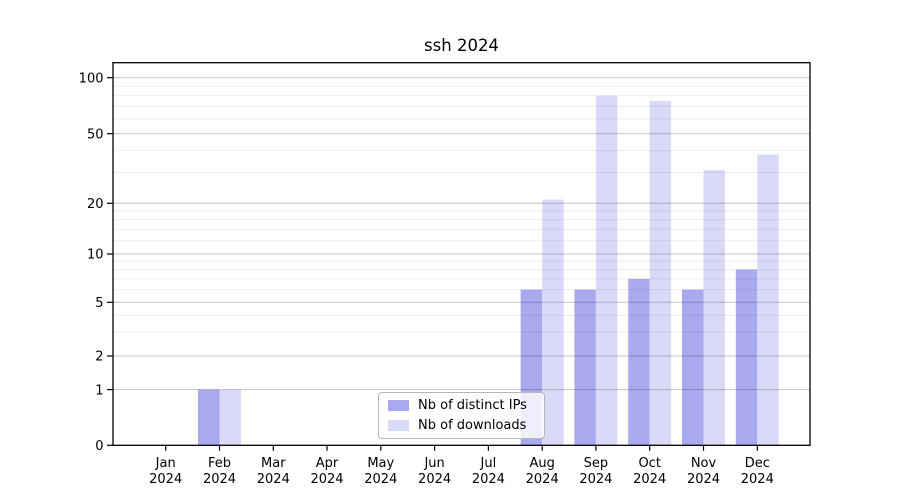 This screenshot has width=900, height=500. What do you see at coordinates (380, 463) in the screenshot?
I see `x-tick-label-month: May` at bounding box center [380, 463].